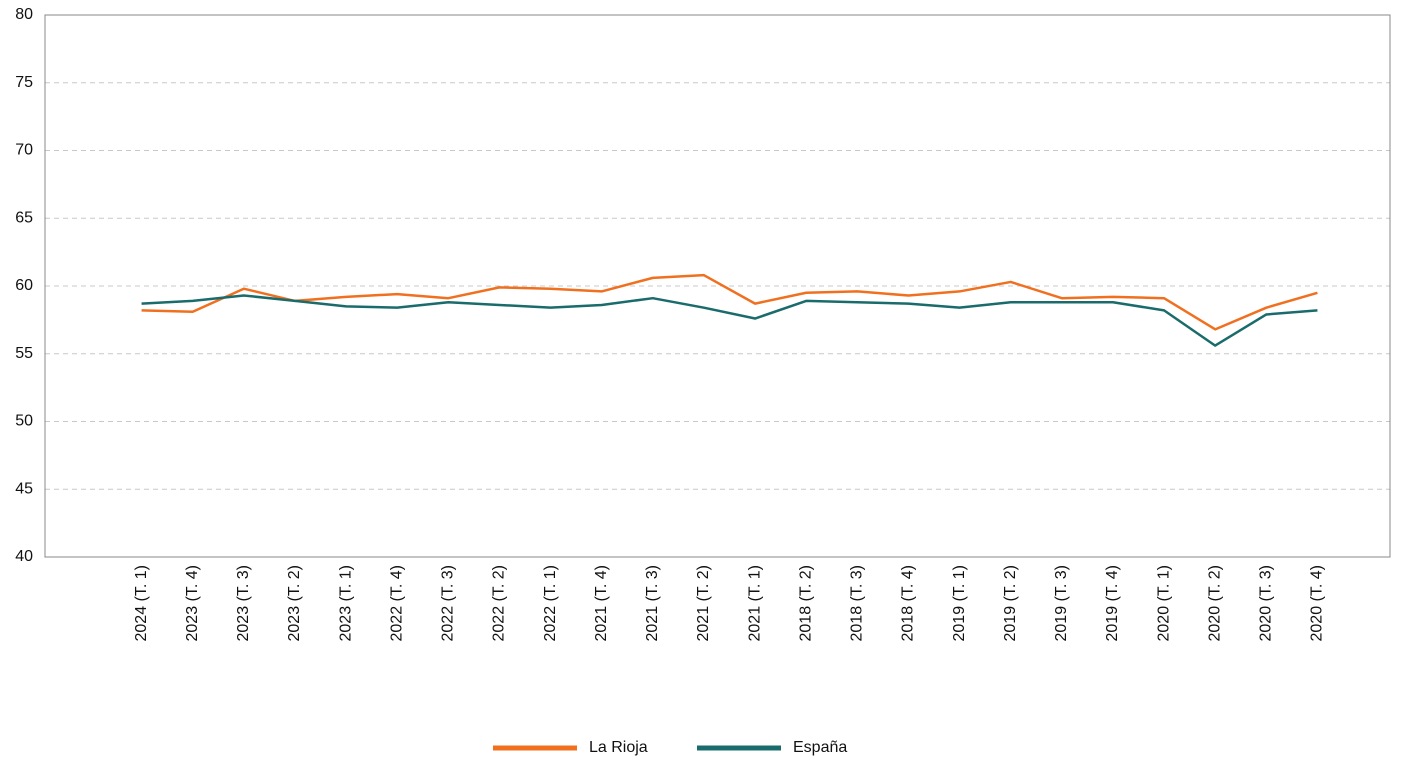  I want to click on y-tick-label: 80, so click(24, 14).